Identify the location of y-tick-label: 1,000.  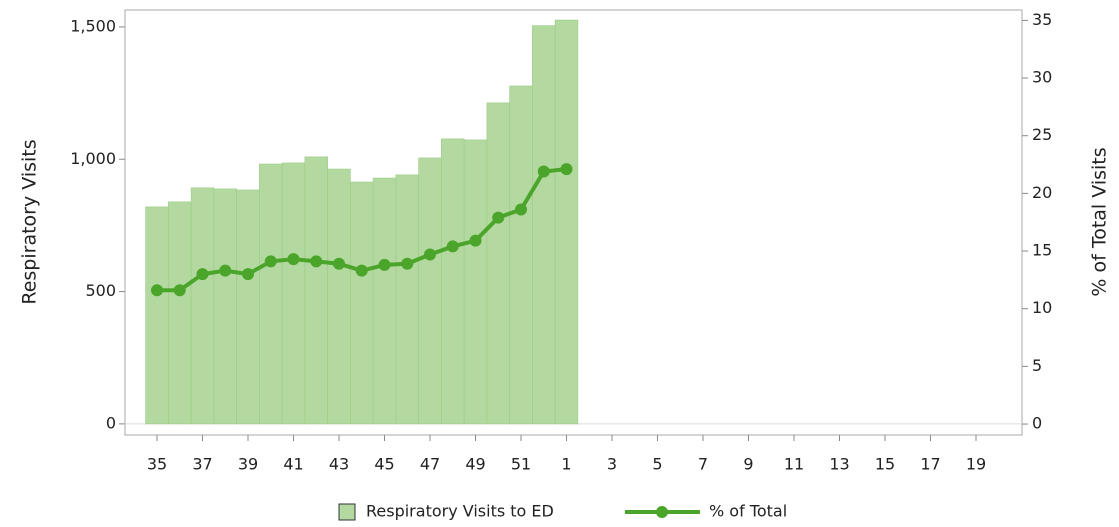
(93, 158).